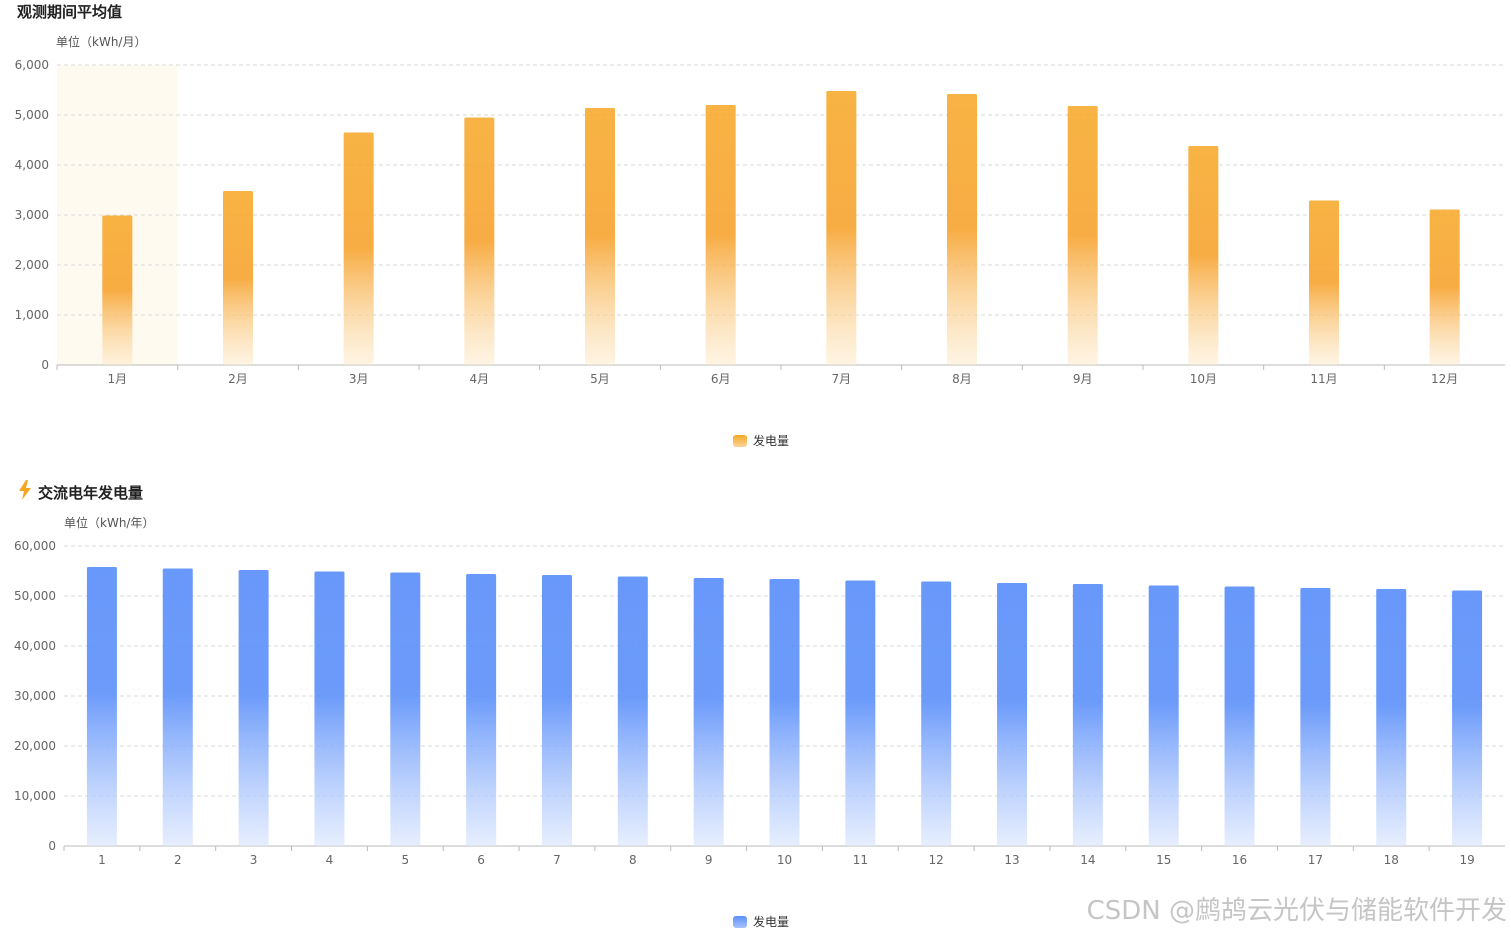  I want to click on lightning-bolt-icon, so click(25, 490).